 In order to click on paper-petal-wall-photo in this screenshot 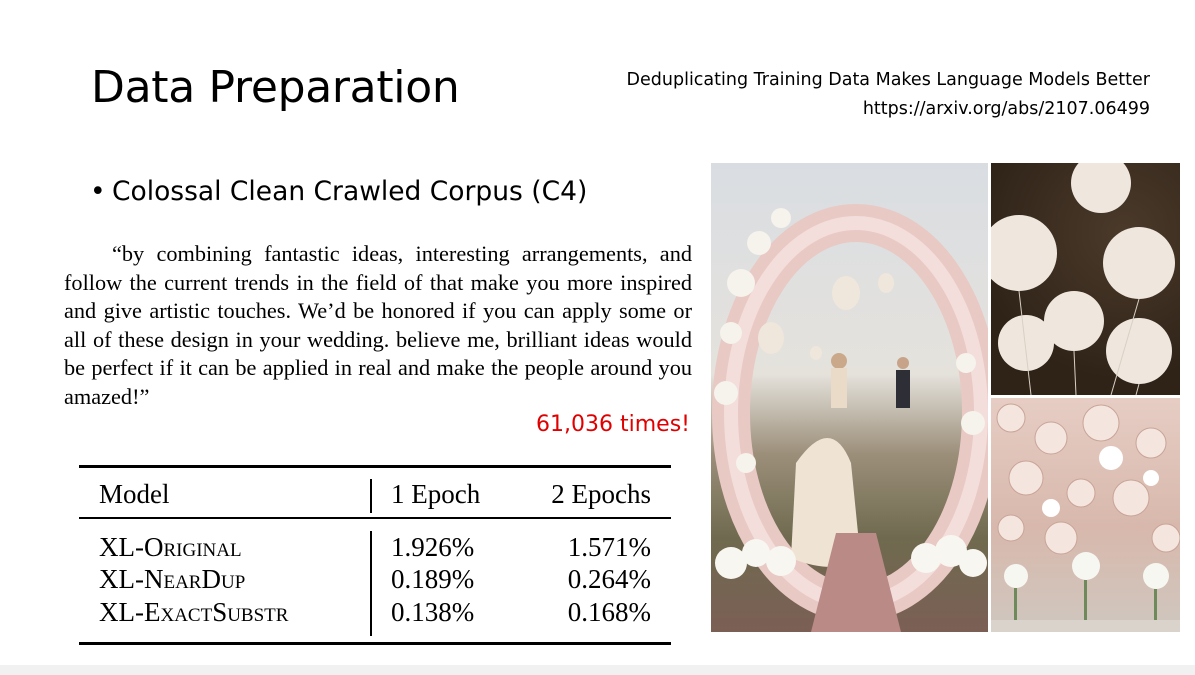, I will do `click(1085, 515)`.